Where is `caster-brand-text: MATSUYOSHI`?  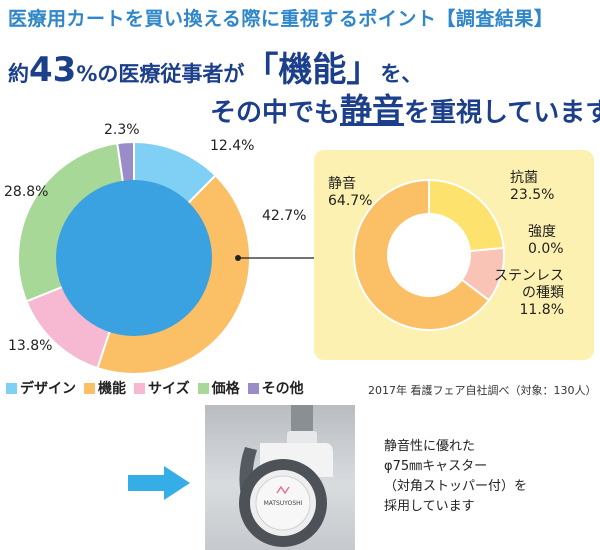 caster-brand-text: MATSUYOSHI is located at coordinates (283, 503).